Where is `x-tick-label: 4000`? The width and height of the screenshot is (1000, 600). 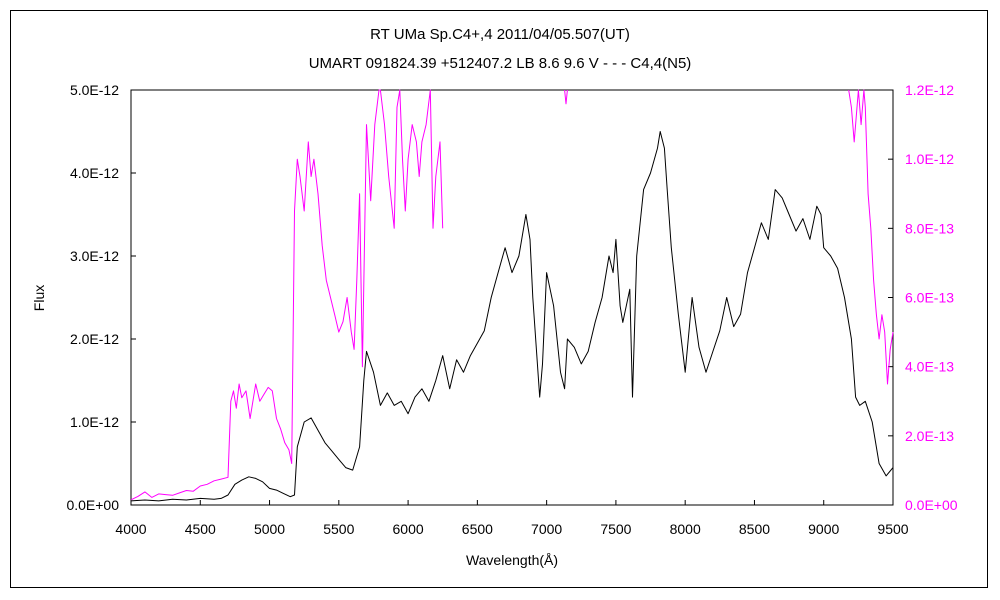 x-tick-label: 4000 is located at coordinates (130, 529).